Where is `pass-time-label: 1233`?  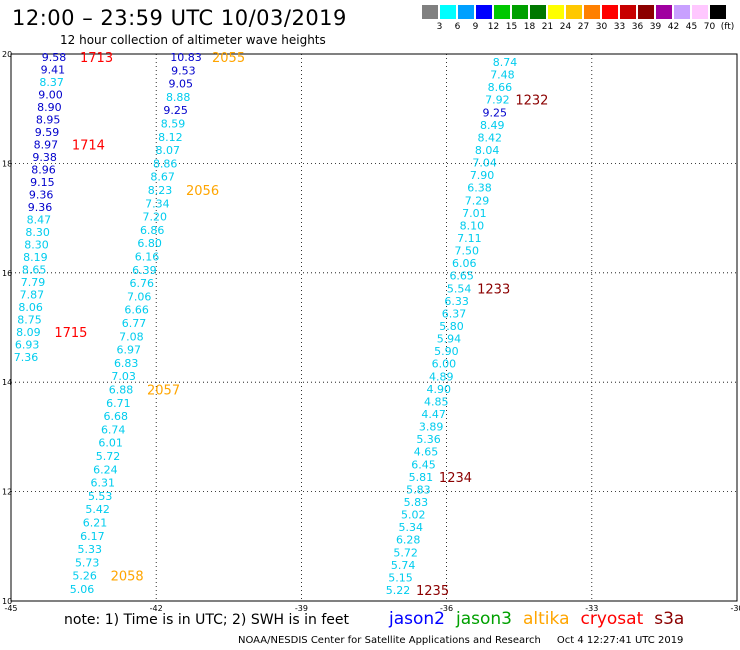 pass-time-label: 1233 is located at coordinates (493, 289).